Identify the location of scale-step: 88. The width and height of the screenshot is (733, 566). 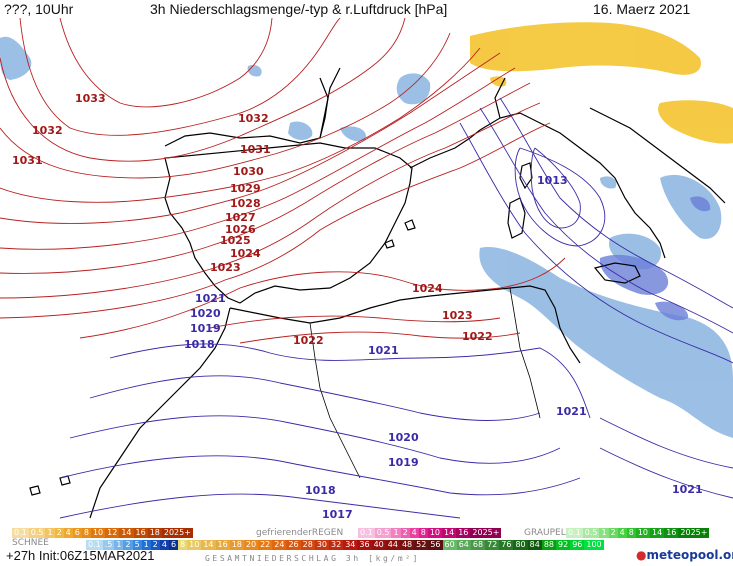
(548, 545).